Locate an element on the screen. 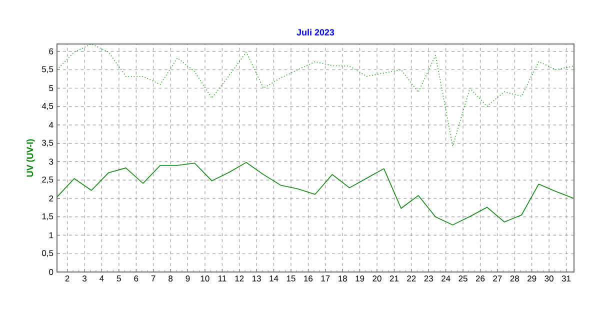 Image resolution: width=592 pixels, height=321 pixels. x-tick-label: 7 is located at coordinates (153, 279).